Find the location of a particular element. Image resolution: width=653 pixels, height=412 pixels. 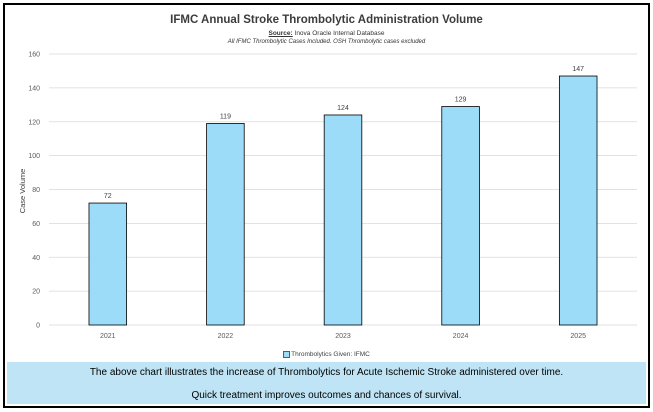

legend-swatch is located at coordinates (287, 354).